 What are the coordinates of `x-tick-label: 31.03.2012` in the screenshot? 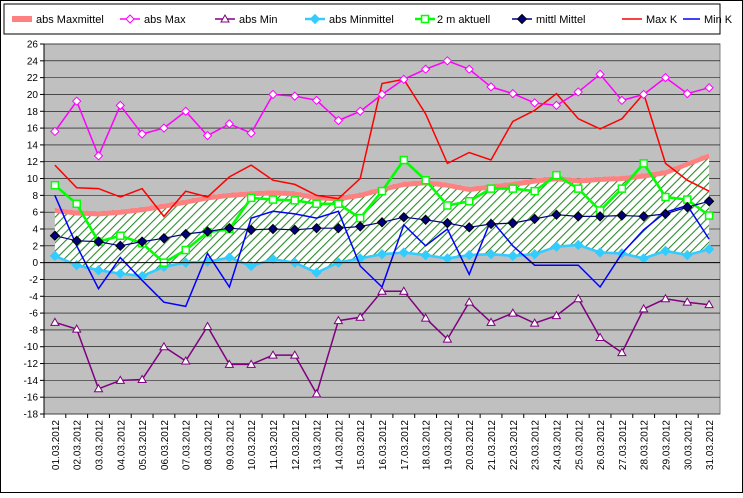 It's located at (710, 445).